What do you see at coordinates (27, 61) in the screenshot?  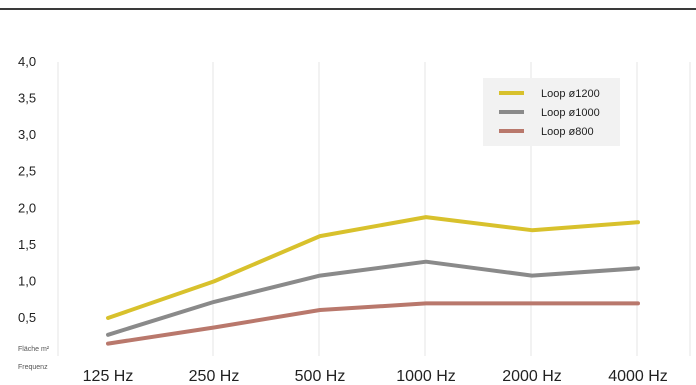 I see `y-tick-label: 4,0` at bounding box center [27, 61].